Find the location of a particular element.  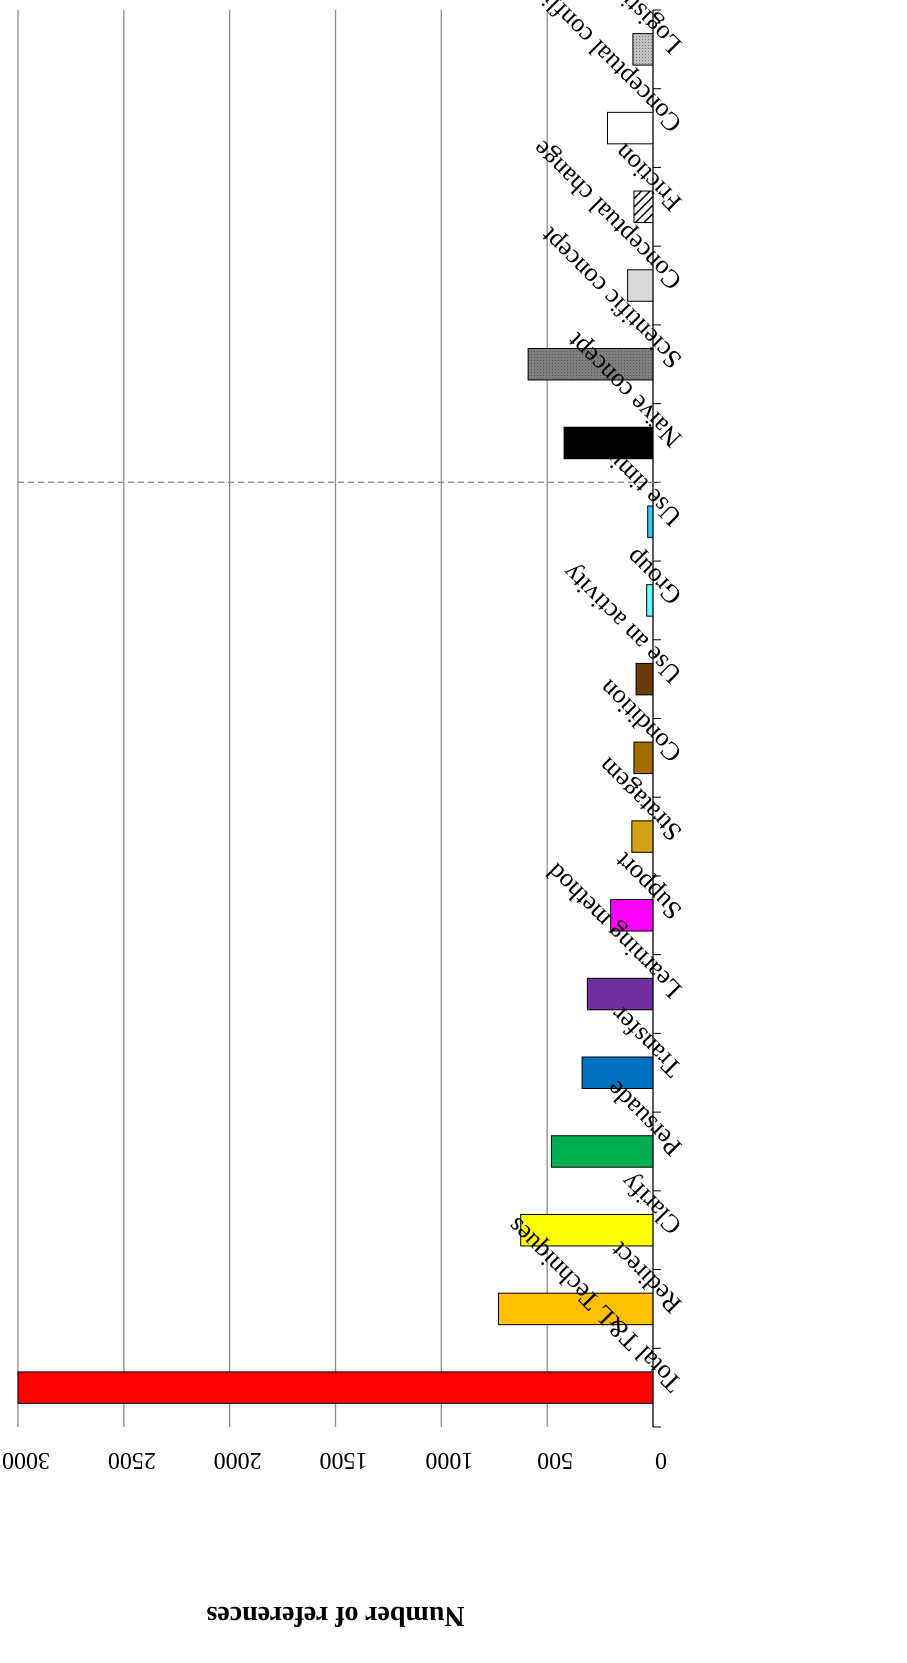

bar-scientific-concept is located at coordinates (590, 364).